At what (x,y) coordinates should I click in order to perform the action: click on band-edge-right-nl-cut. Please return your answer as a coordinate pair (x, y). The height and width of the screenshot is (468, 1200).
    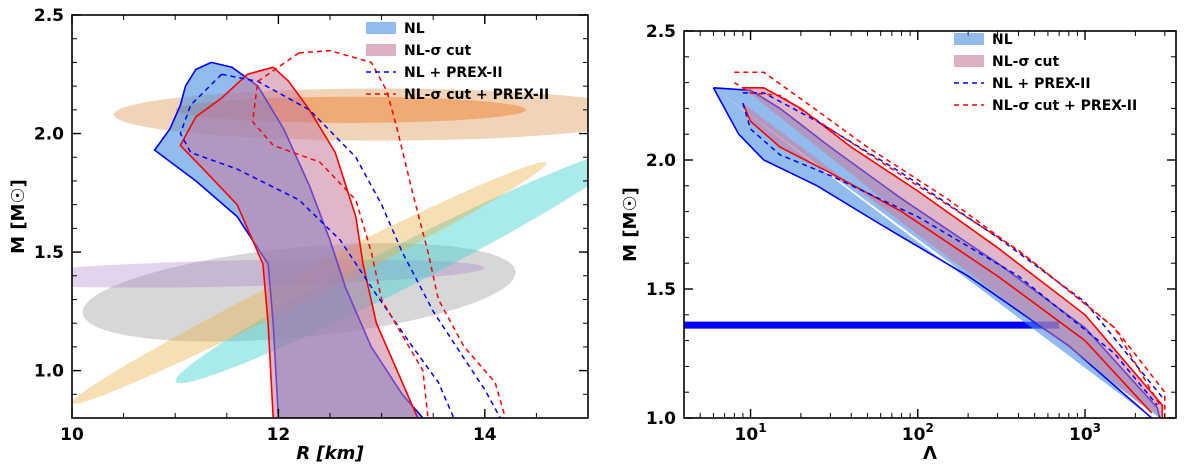
    Looking at the image, I should click on (345, 242).